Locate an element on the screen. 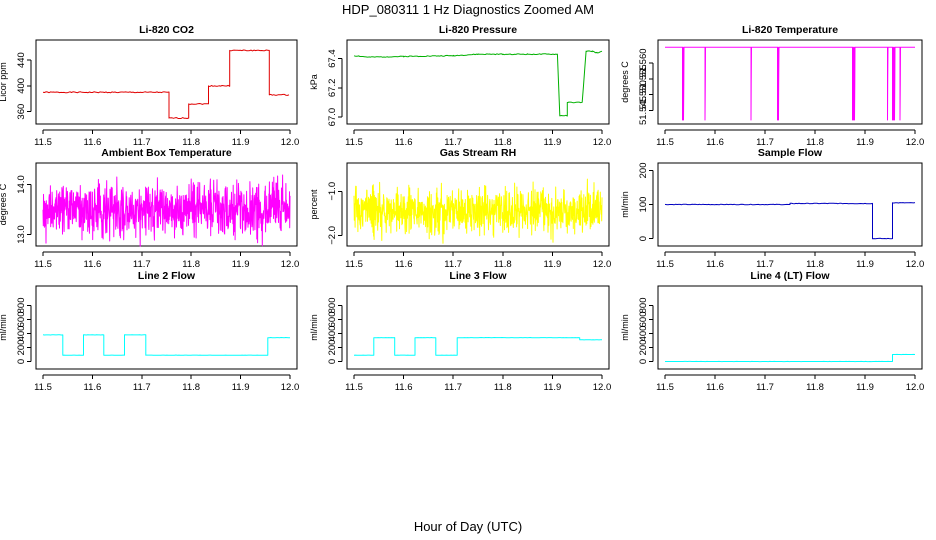 The image size is (936, 540). panel-li-820-co2-x-tick-label: 11.7 is located at coordinates (142, 142).